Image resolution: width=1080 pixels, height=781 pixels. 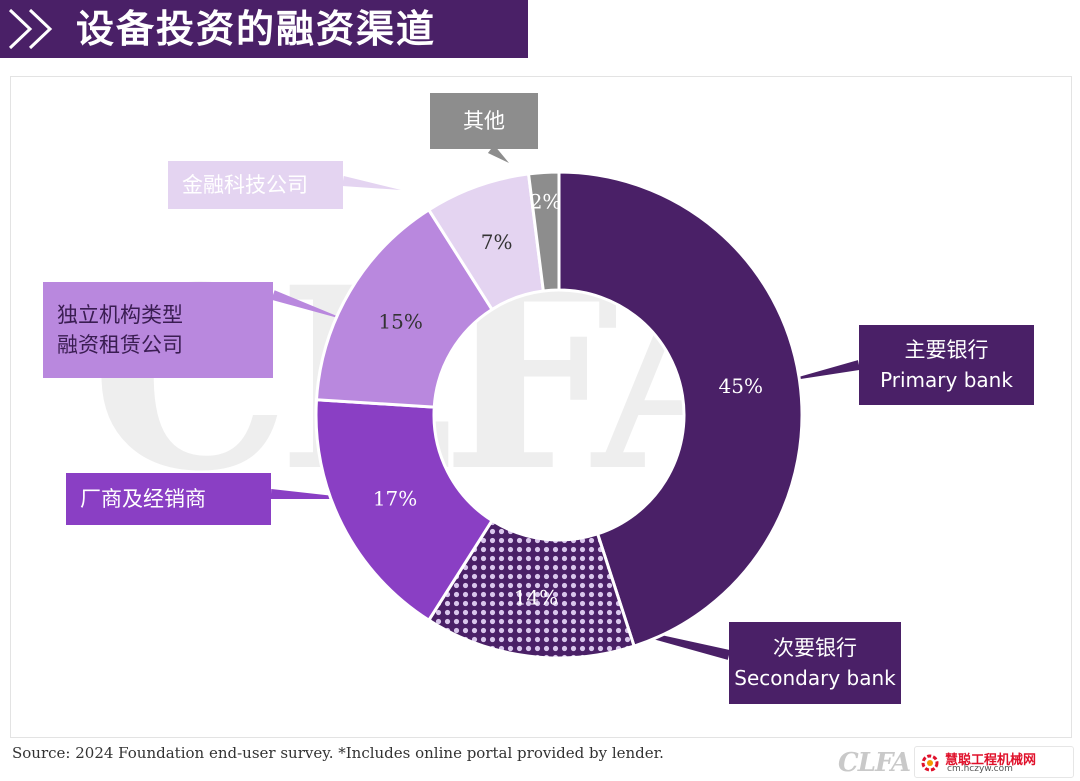 I want to click on category-box-primary: 主要银行 Primary bank, so click(x=946, y=365).